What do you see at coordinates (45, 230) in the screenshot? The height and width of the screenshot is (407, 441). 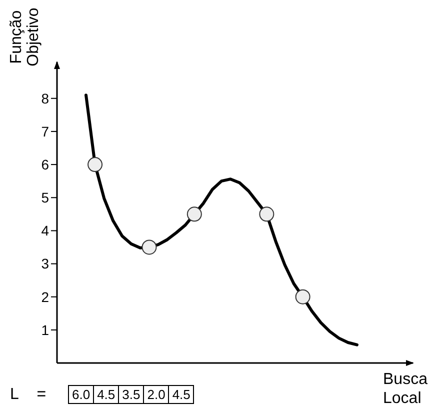 I see `y-tick-label: 4` at bounding box center [45, 230].